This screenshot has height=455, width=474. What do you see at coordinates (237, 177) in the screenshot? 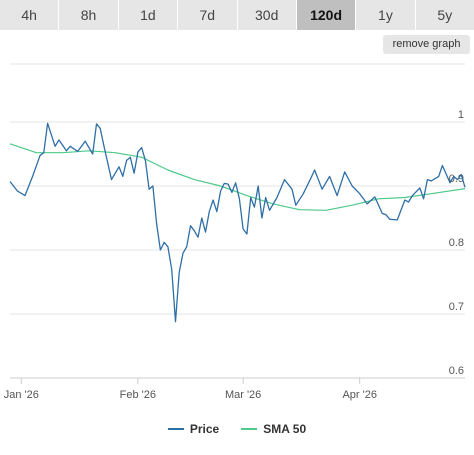
I see `sma-50-series-line` at bounding box center [237, 177].